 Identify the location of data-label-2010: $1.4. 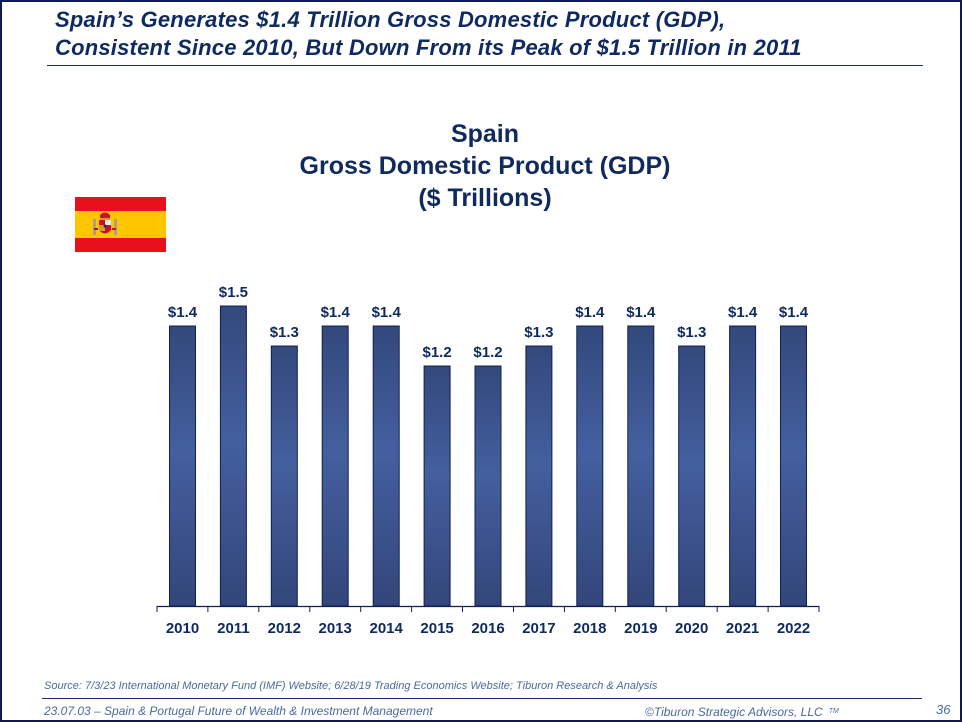
(183, 312).